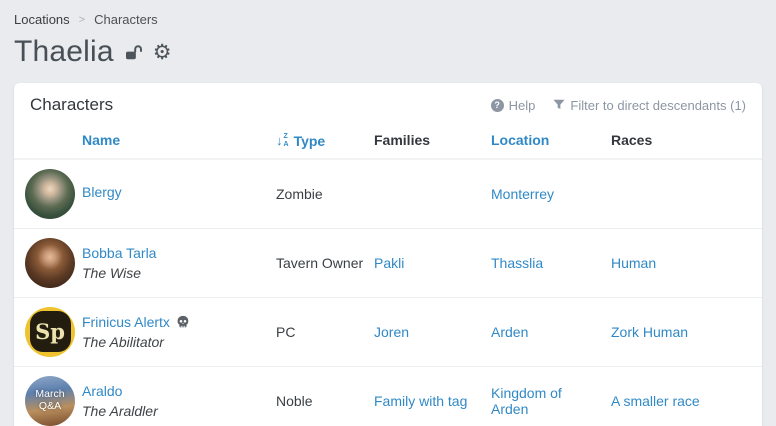  I want to click on filter-label: Filter to direct descendants (1), so click(658, 105).